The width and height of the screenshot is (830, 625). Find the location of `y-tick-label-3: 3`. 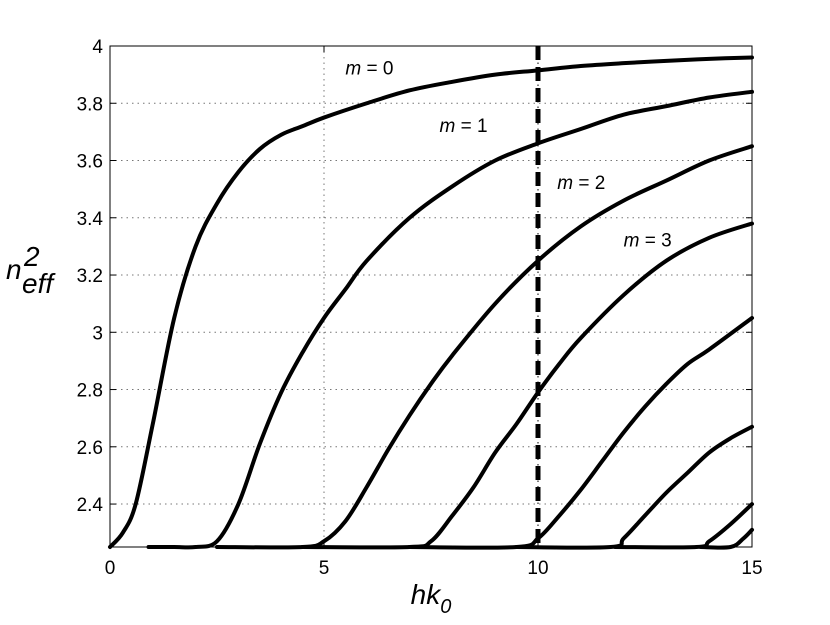

y-tick-label-3: 3 is located at coordinates (97, 333).